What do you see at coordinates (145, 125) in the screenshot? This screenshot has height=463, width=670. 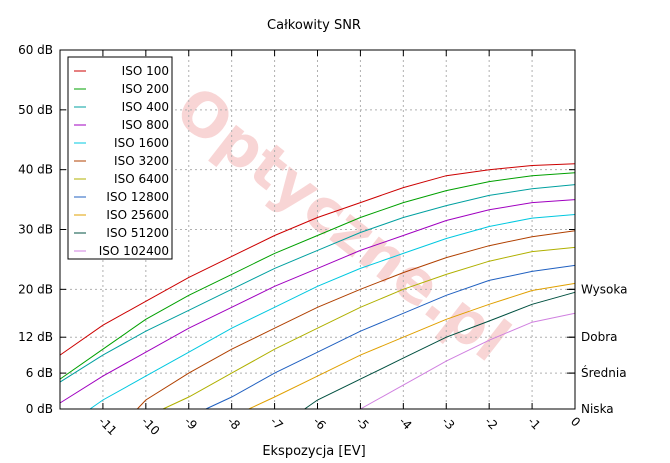 I see `legend-label: ISO 800` at bounding box center [145, 125].